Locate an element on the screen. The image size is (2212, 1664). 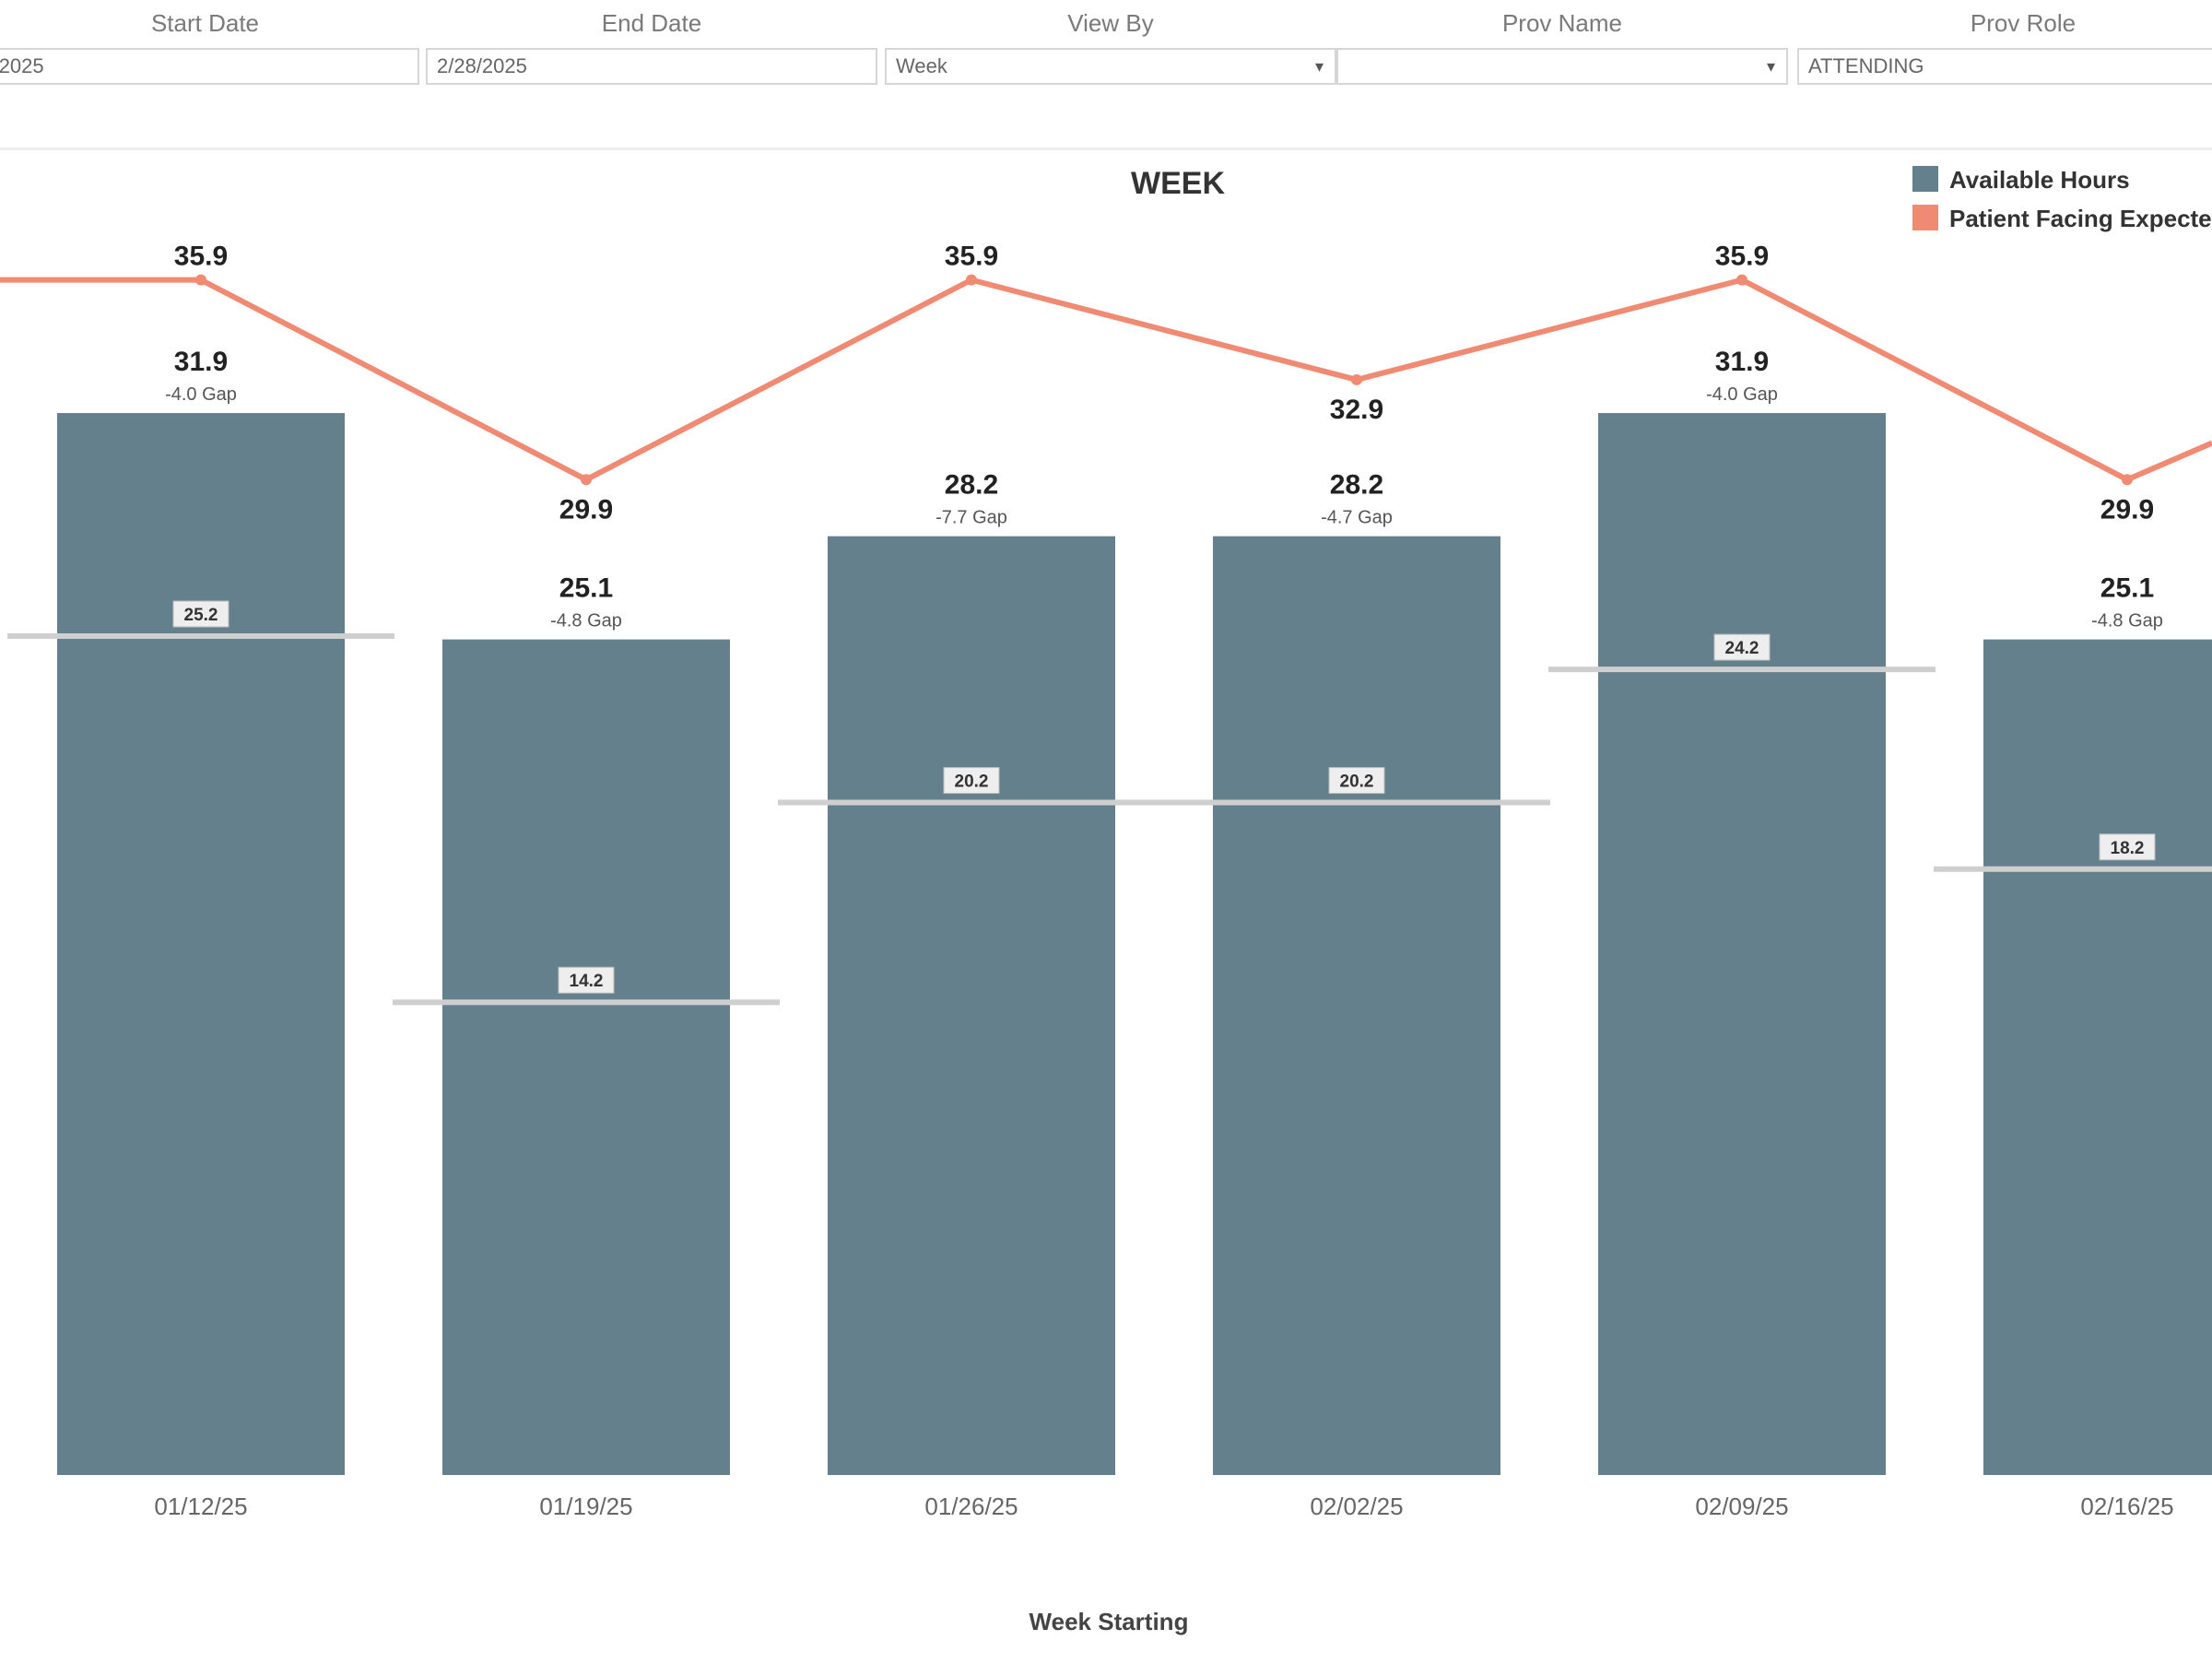
reference-value-label: 18.2 is located at coordinates (2128, 848).